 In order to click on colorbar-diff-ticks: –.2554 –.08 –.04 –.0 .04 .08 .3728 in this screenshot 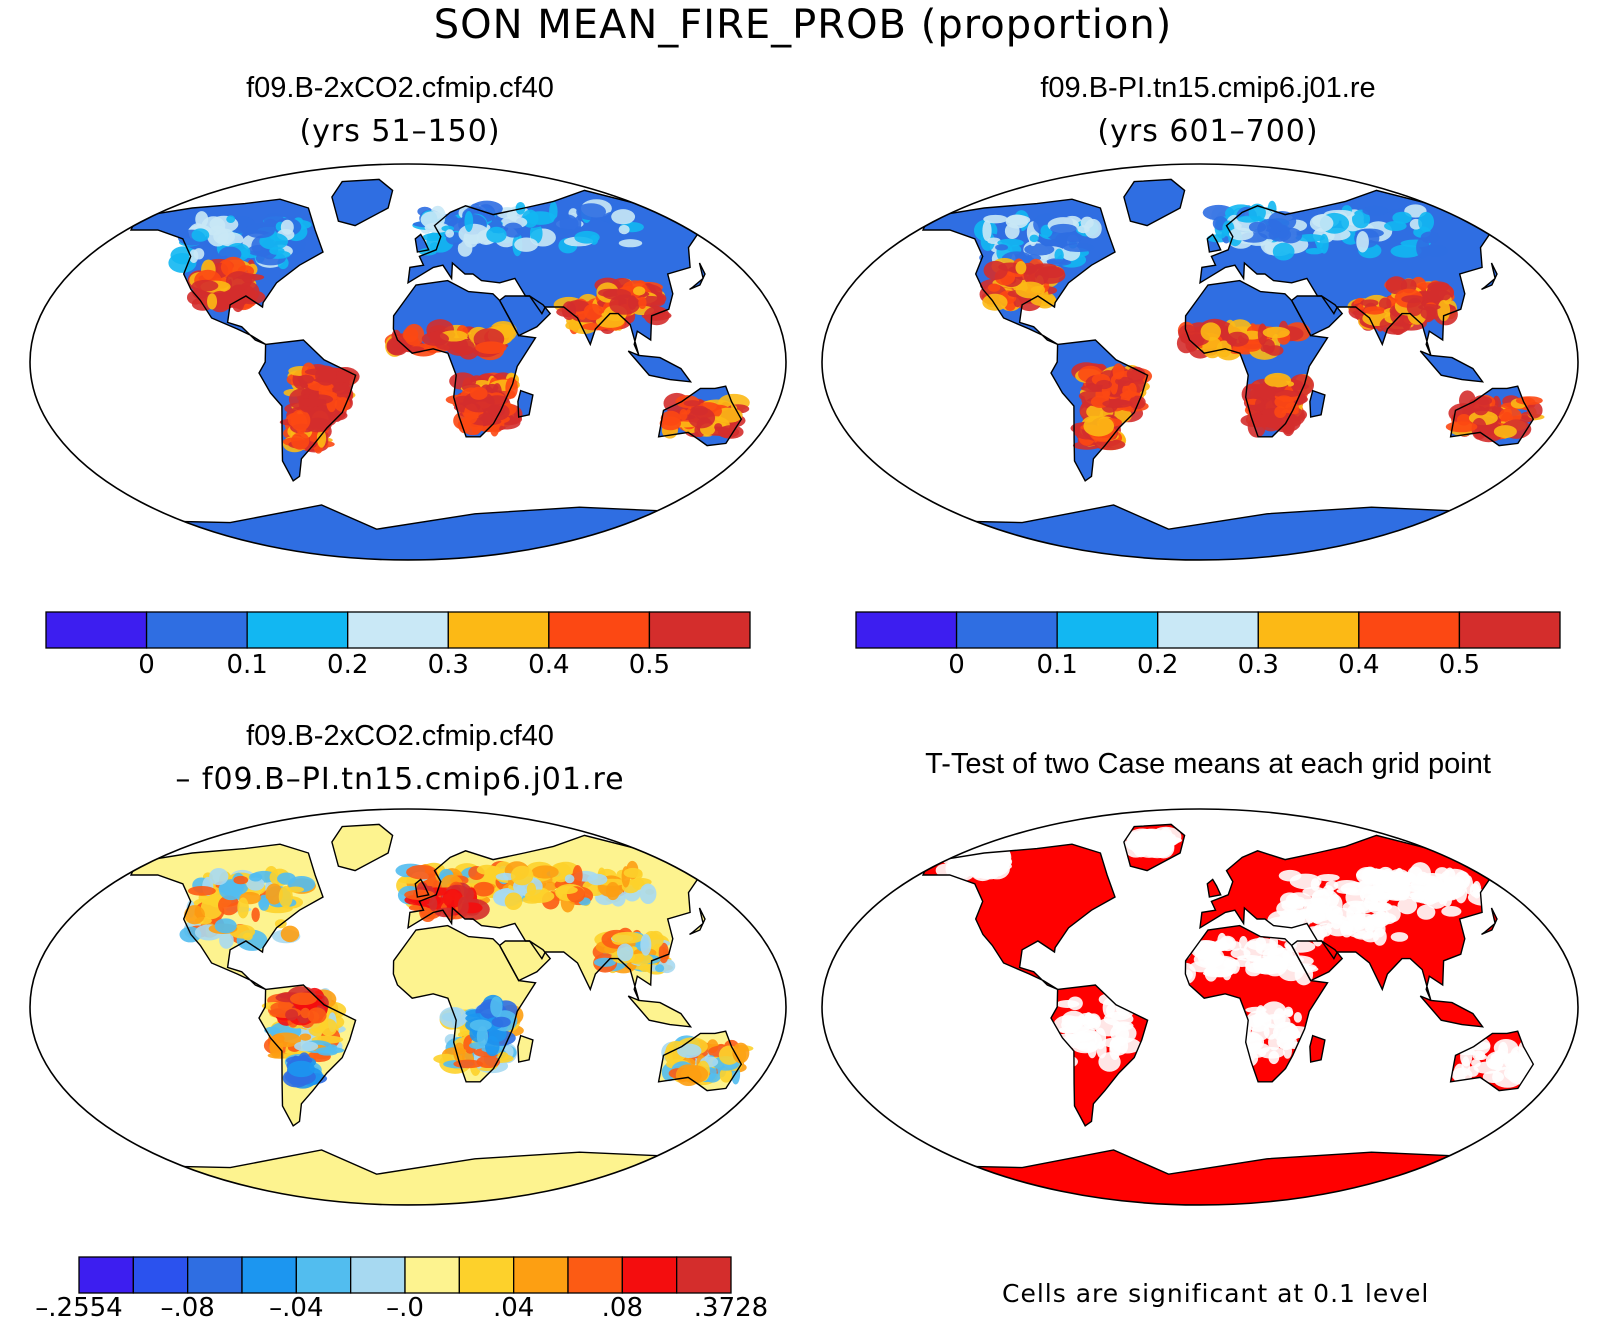, I will do `click(401, 1310)`.